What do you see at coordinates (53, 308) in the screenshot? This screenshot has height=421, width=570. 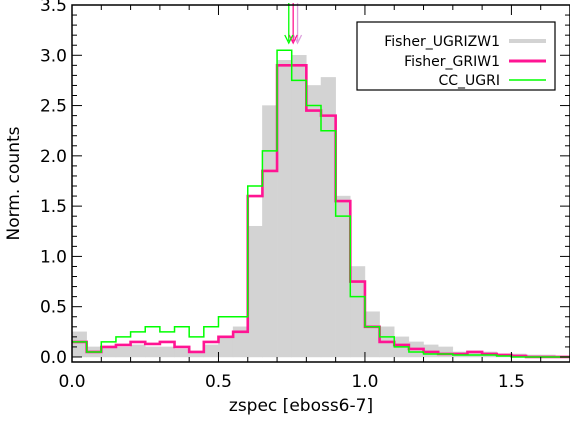 I see `y-tick-label: 0.5` at bounding box center [53, 308].